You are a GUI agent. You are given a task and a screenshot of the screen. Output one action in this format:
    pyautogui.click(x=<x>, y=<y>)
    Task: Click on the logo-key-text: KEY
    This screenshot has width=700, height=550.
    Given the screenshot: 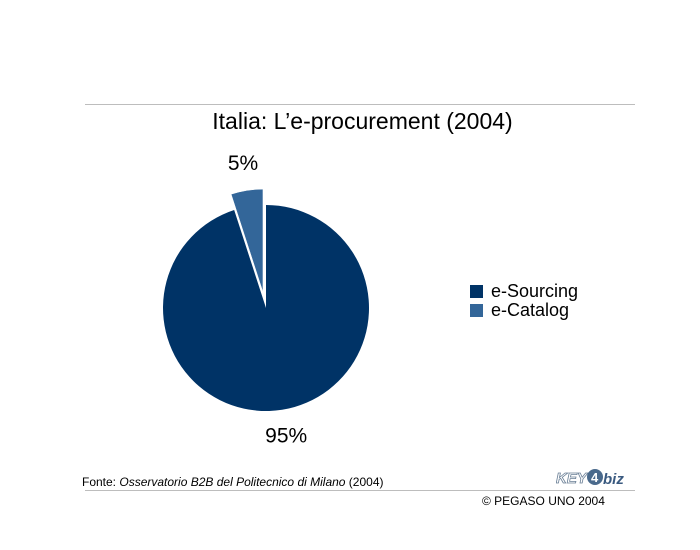 What is the action you would take?
    pyautogui.click(x=572, y=478)
    